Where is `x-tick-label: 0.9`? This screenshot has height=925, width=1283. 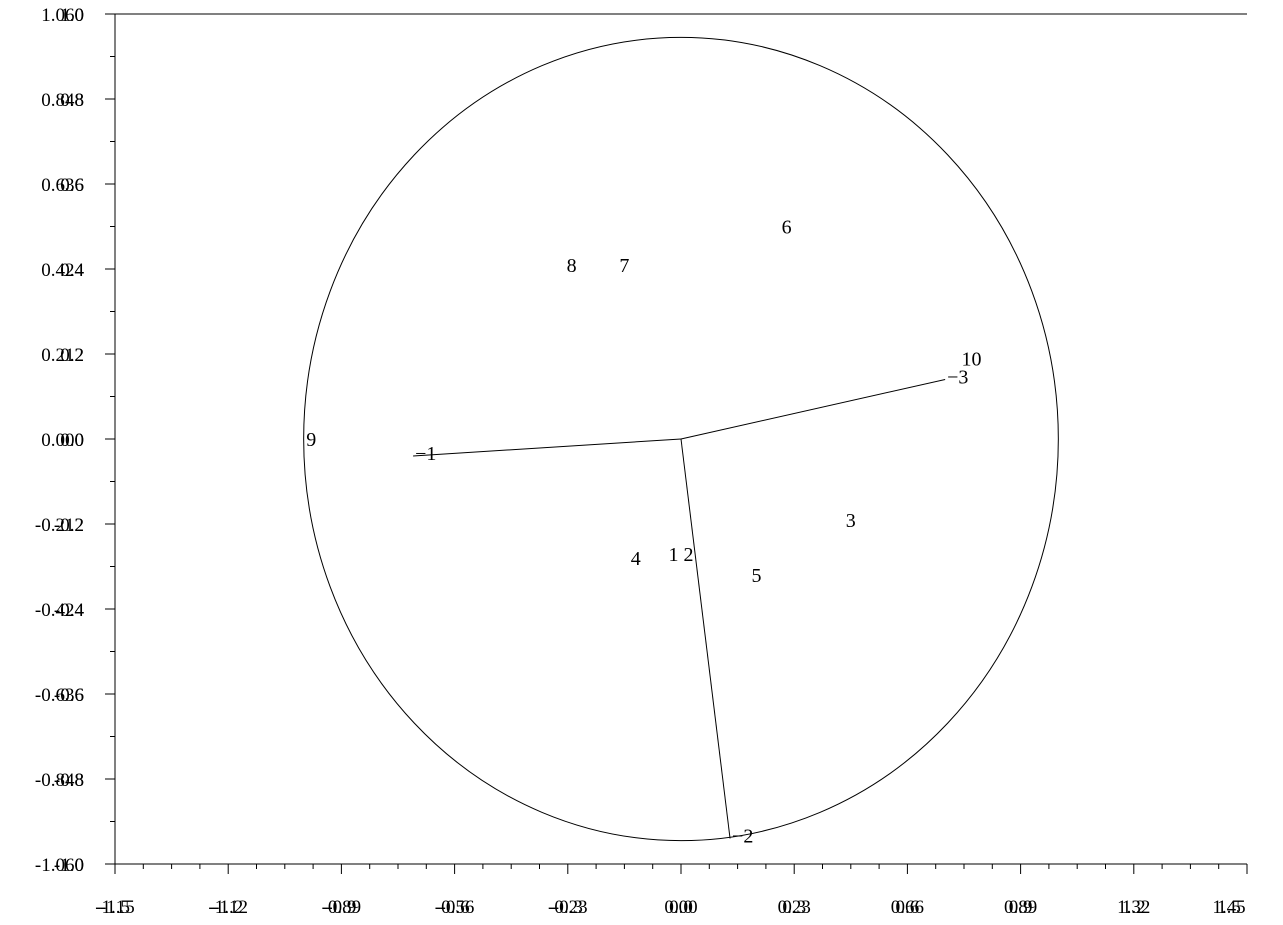 x-tick-label: 0.9 is located at coordinates (1021, 907).